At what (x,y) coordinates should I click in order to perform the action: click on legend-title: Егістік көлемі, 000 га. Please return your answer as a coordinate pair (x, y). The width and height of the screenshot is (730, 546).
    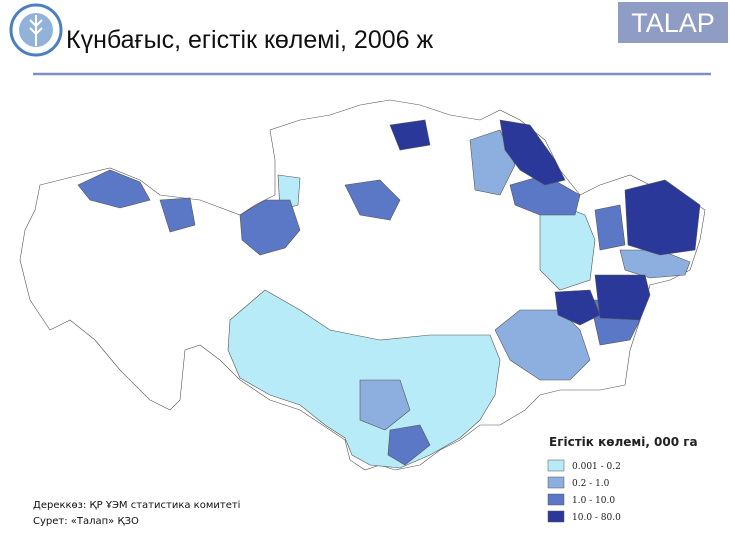
    Looking at the image, I should click on (623, 442).